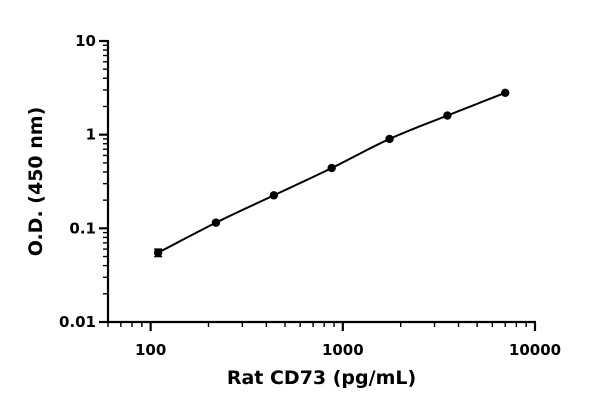 This screenshot has height=409, width=600. I want to click on y-tick-label: 0.01, so click(77, 322).